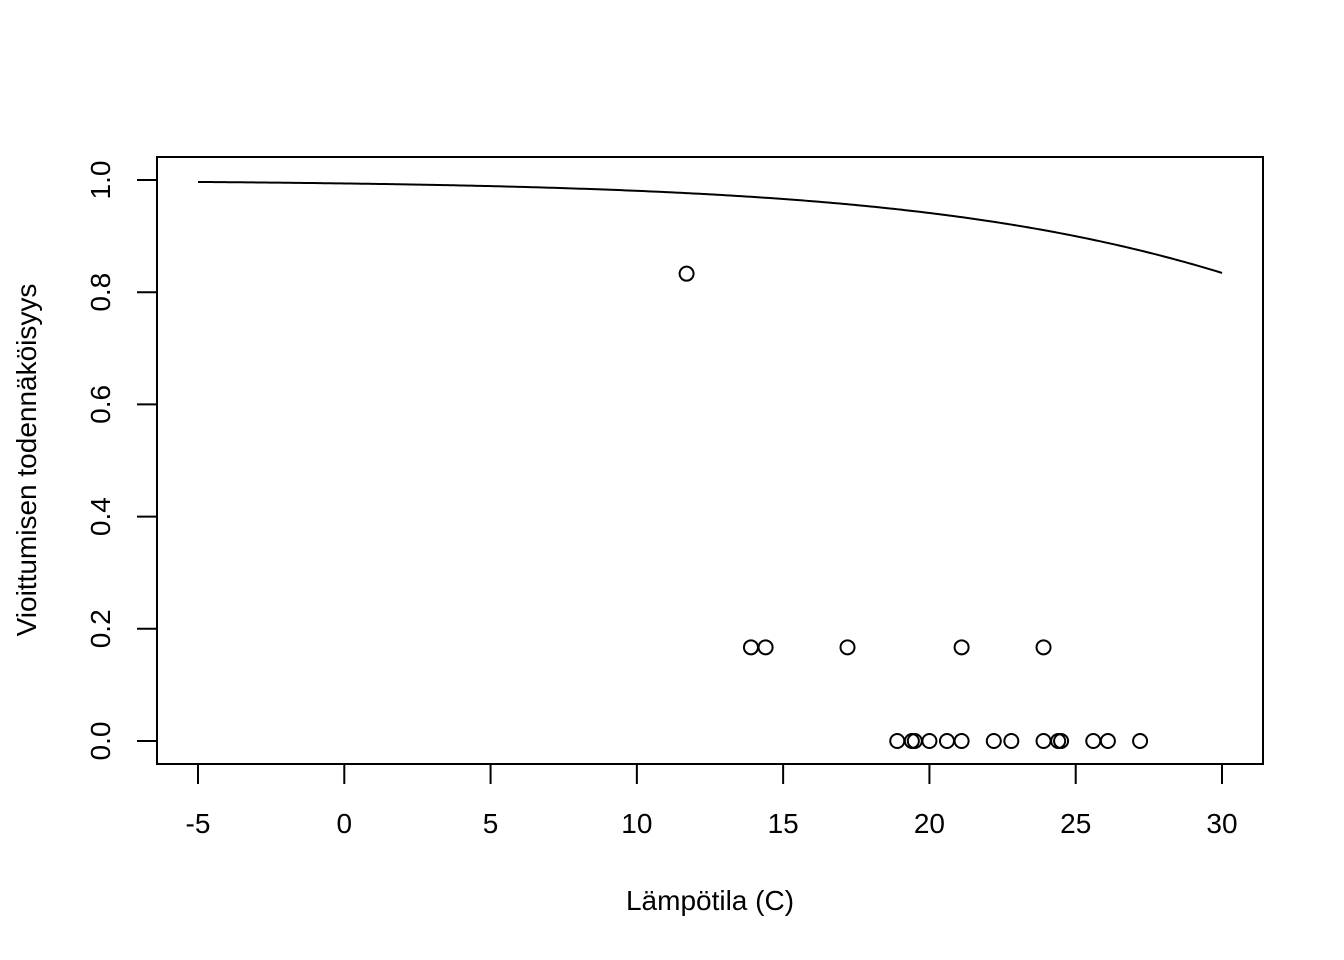 Image resolution: width=1344 pixels, height=960 pixels. I want to click on y-tick-label: 0.4, so click(100, 516).